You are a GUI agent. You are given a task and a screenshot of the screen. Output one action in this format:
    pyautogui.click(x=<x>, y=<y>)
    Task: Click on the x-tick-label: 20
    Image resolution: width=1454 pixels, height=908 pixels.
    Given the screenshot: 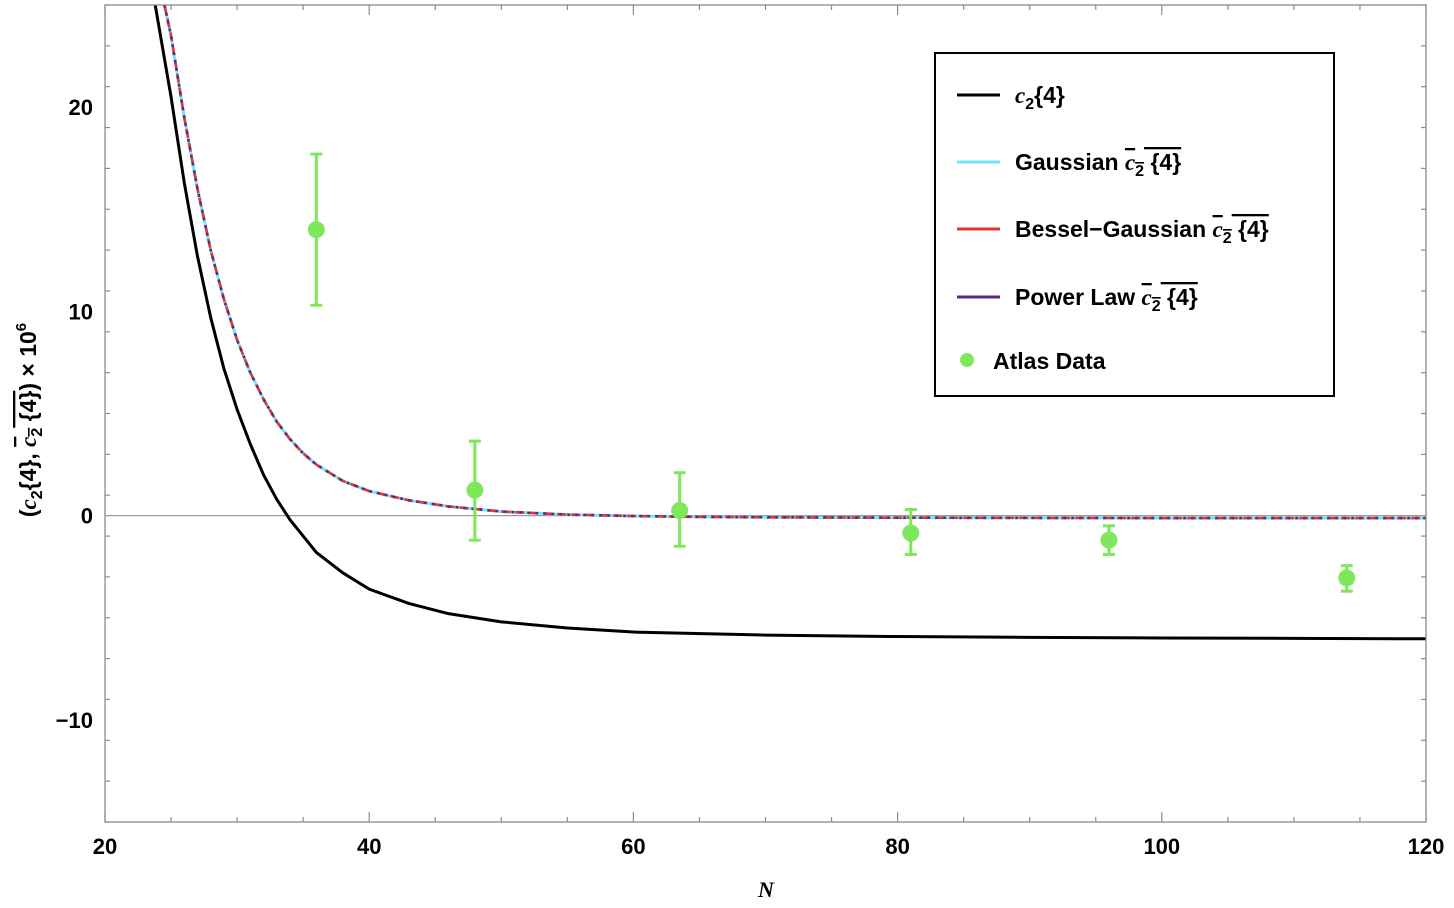 What is the action you would take?
    pyautogui.click(x=105, y=846)
    